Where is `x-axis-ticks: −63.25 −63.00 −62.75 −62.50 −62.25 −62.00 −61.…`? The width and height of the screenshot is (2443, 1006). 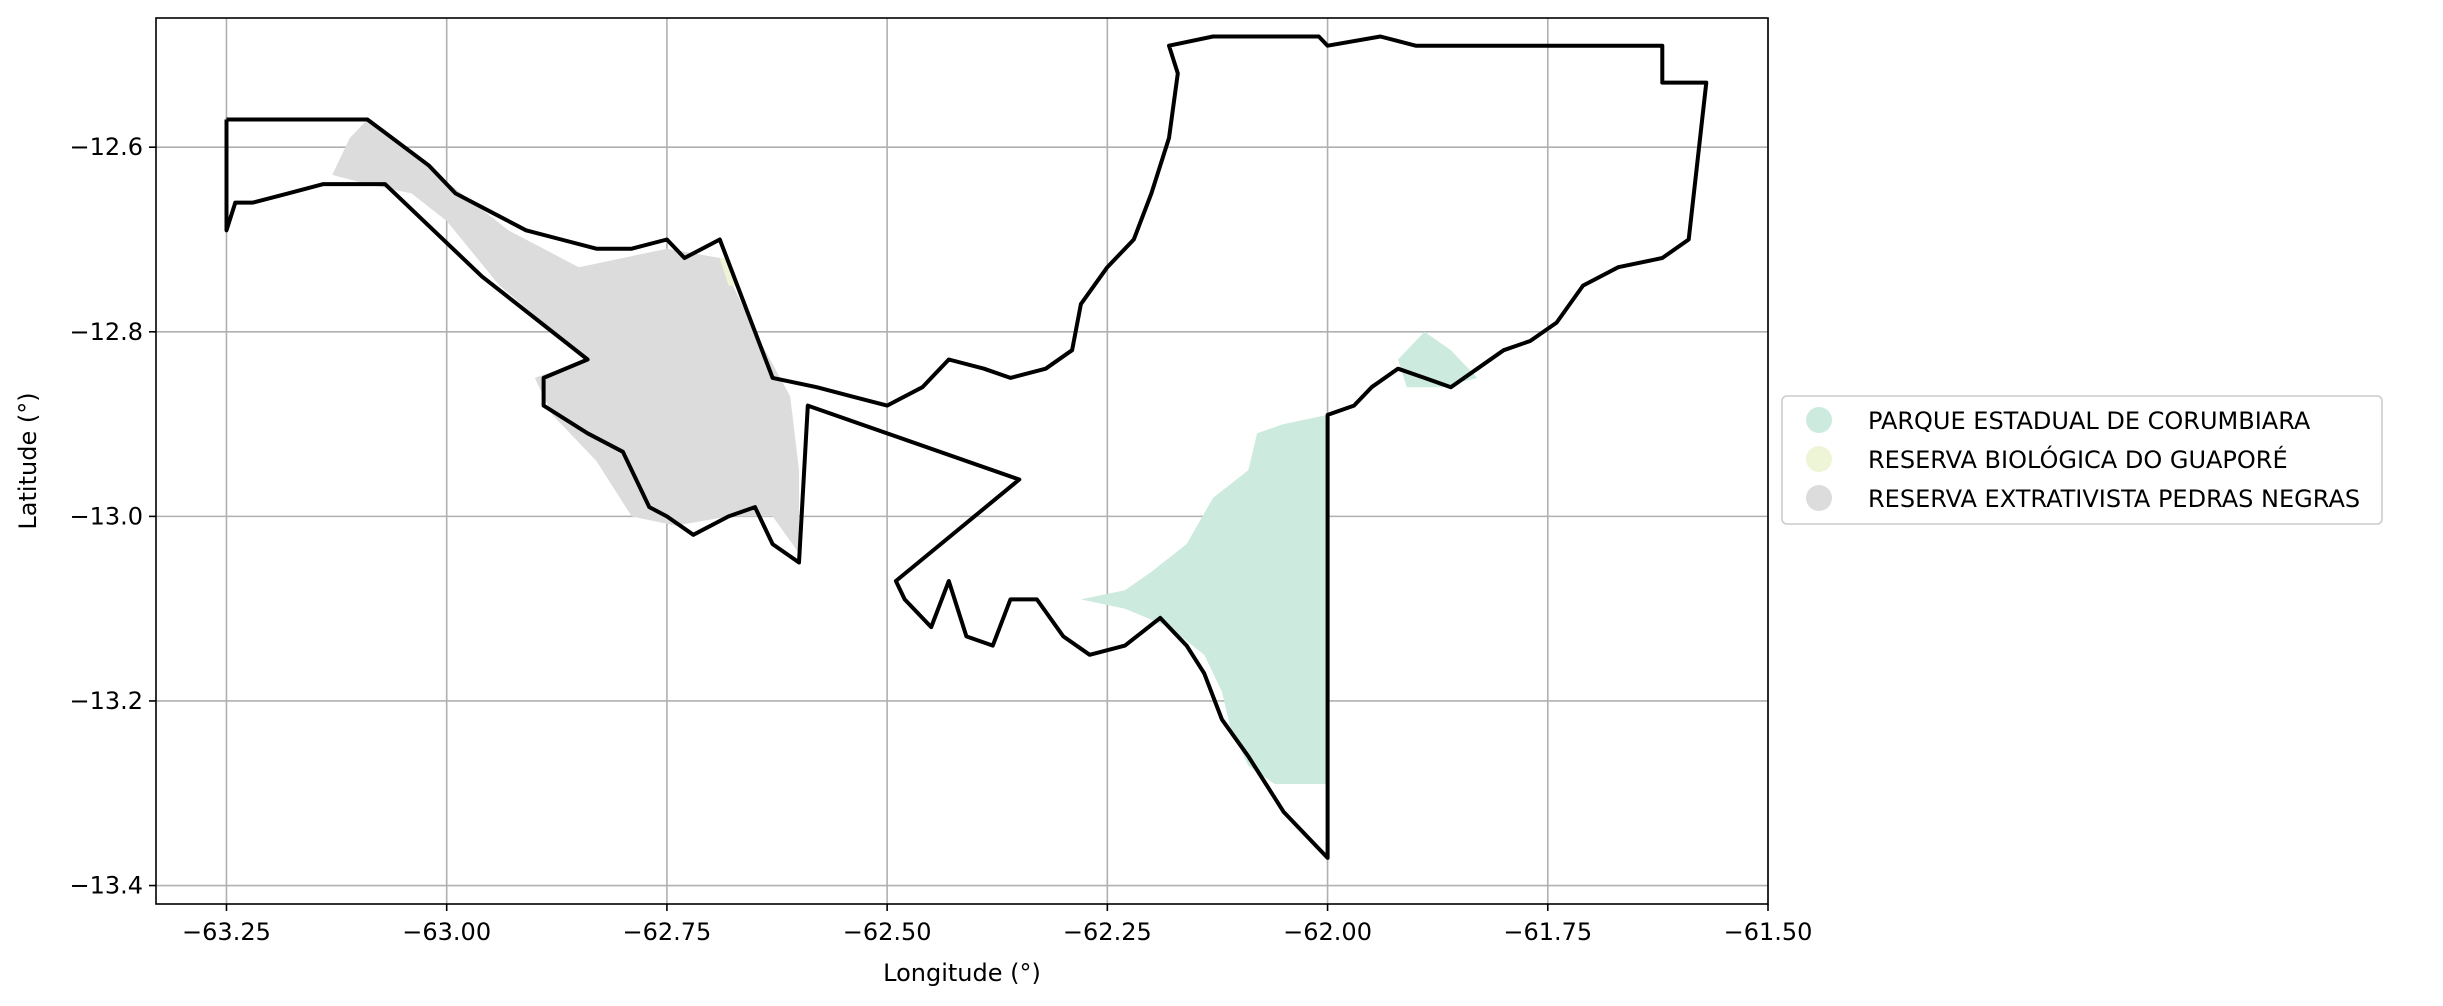 x-axis-ticks: −63.25 −63.00 −62.75 −62.50 −62.25 −62.00 −61.… is located at coordinates (997, 925).